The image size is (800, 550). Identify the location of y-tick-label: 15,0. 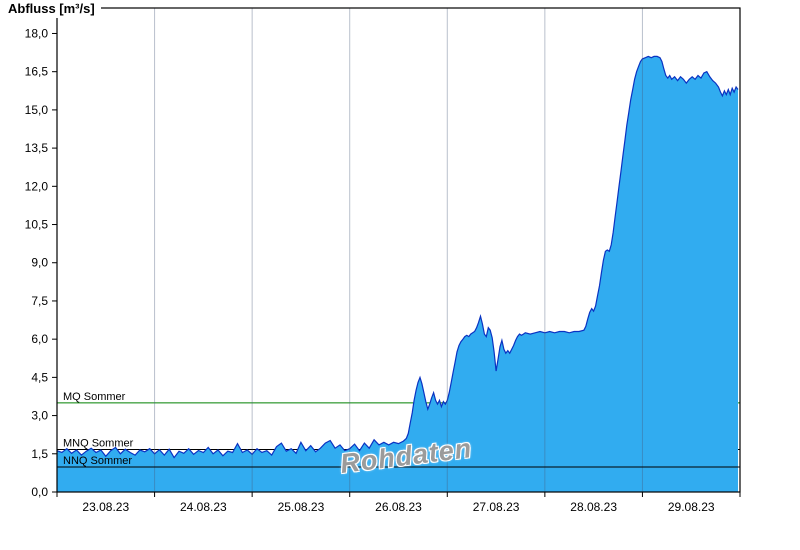
(37, 110).